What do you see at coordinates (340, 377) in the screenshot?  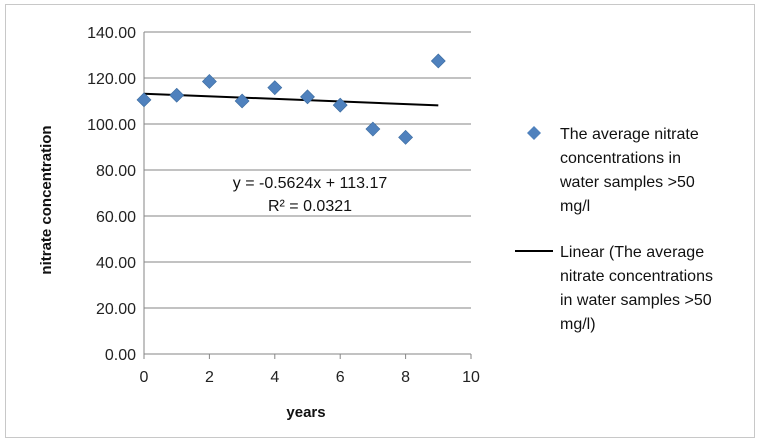 I see `x-tick-label: 6` at bounding box center [340, 377].